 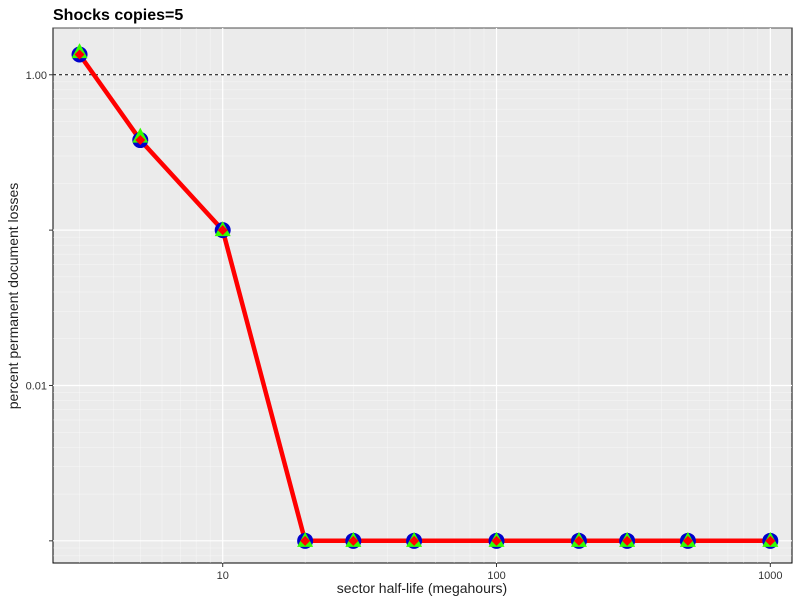 I want to click on x-tick-label: 100, so click(x=496, y=576).